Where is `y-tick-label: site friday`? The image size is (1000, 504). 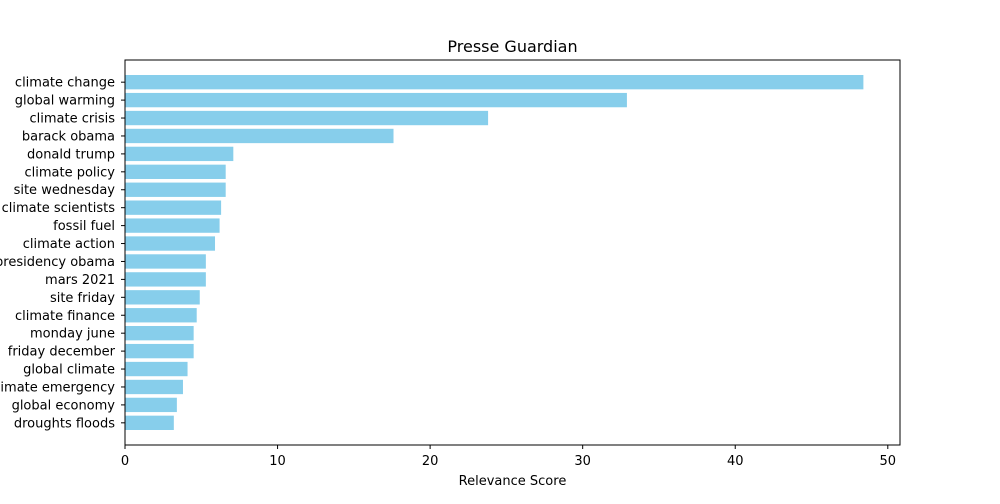 y-tick-label: site friday is located at coordinates (82, 298).